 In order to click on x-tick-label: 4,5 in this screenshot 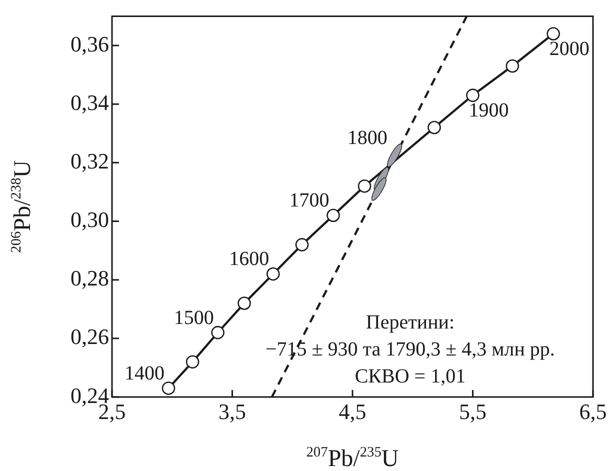, I will do `click(352, 411)`.